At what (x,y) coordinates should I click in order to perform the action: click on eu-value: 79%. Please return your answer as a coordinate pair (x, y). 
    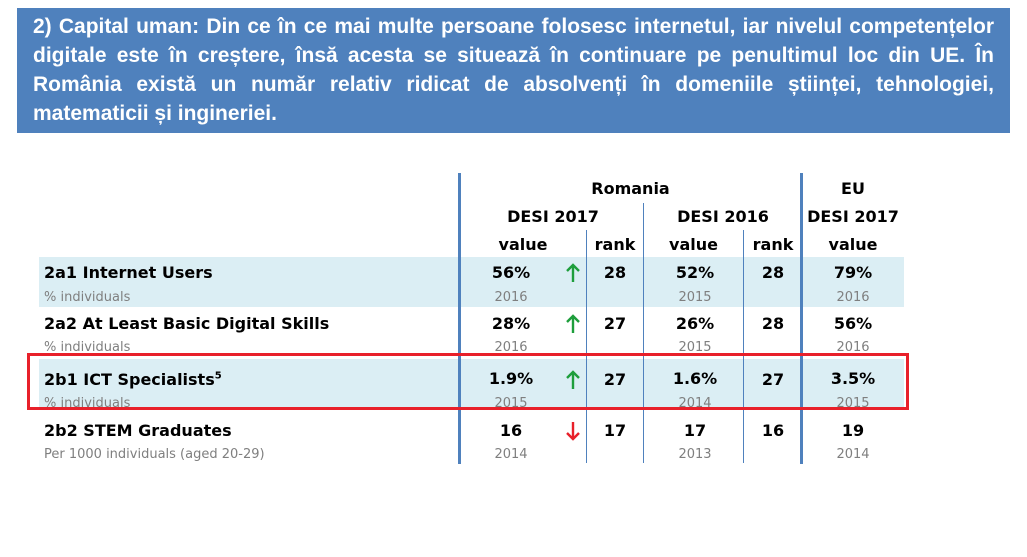
    Looking at the image, I should click on (853, 272).